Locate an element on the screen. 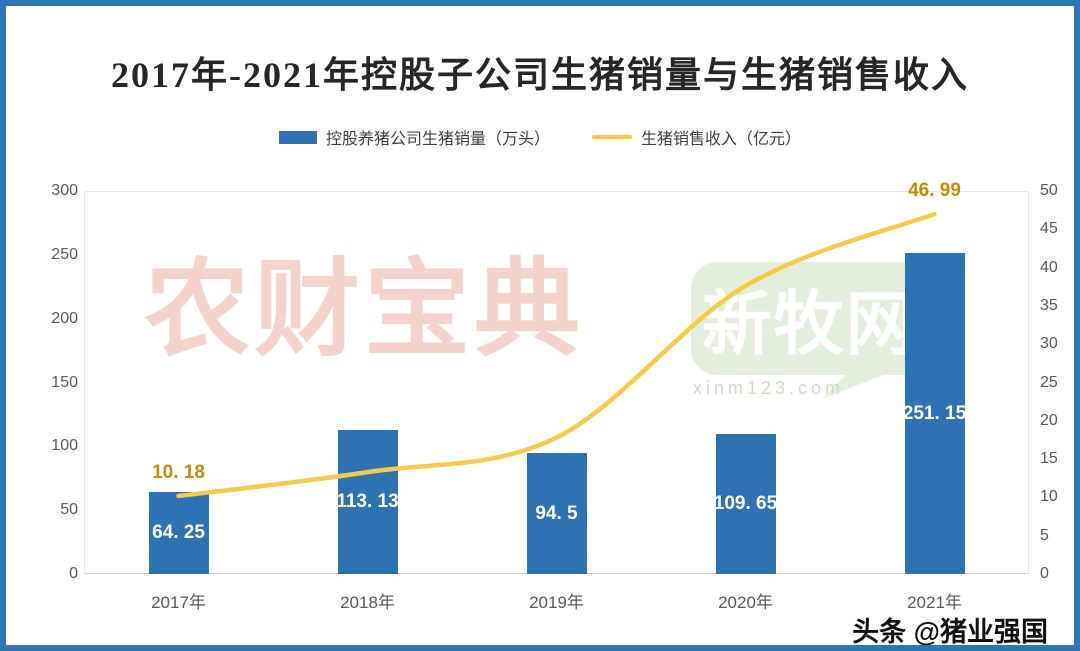 The height and width of the screenshot is (651, 1080). right-axis-tick-40: 40 is located at coordinates (1049, 267).